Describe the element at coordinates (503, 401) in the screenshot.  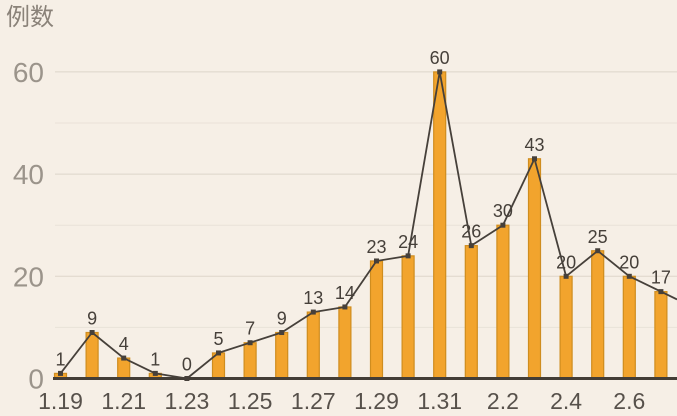
I see `x-tick-label: 2.2` at that location.